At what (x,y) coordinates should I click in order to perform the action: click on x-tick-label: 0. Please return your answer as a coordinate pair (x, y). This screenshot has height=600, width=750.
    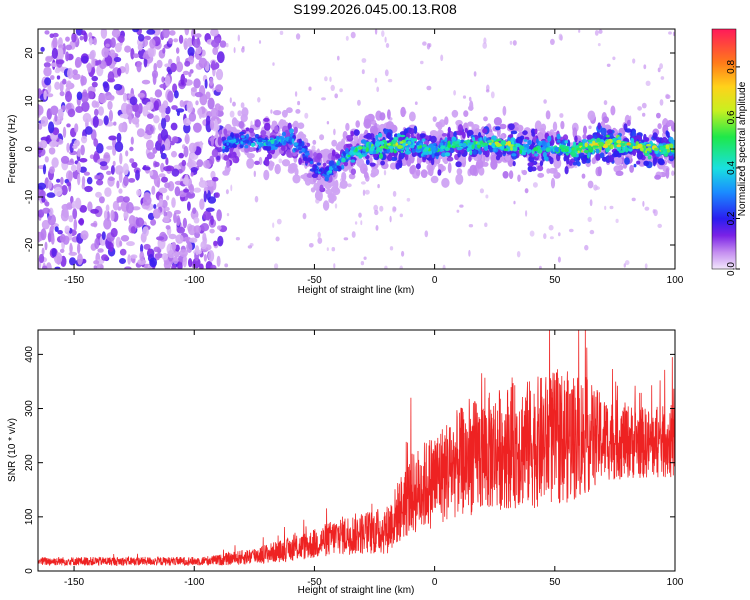
    Looking at the image, I should click on (435, 582).